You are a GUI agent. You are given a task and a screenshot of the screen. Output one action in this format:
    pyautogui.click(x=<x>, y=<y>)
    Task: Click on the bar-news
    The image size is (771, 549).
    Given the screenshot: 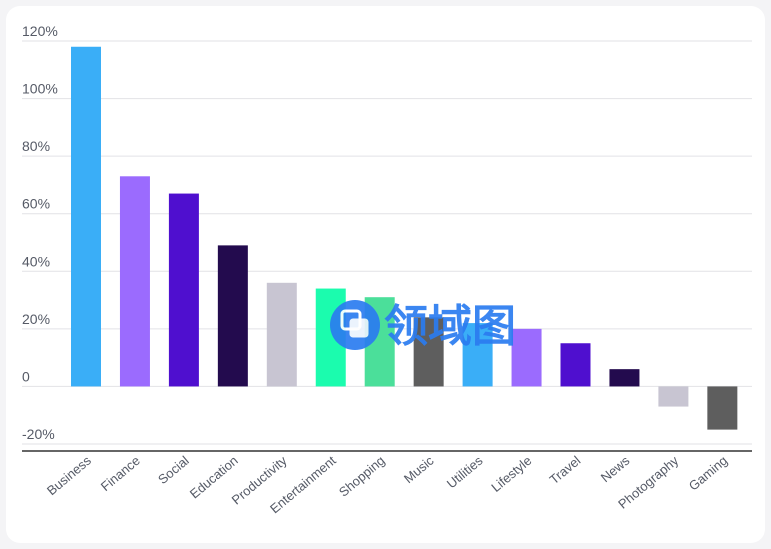 What is the action you would take?
    pyautogui.click(x=624, y=378)
    